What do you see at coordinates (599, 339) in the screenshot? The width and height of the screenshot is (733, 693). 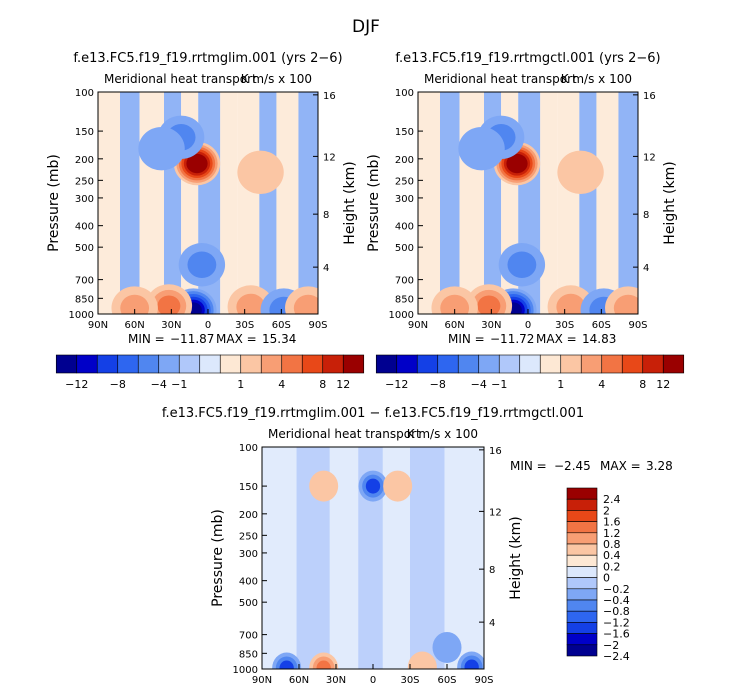 I see `max-value: 14.83` at bounding box center [599, 339].